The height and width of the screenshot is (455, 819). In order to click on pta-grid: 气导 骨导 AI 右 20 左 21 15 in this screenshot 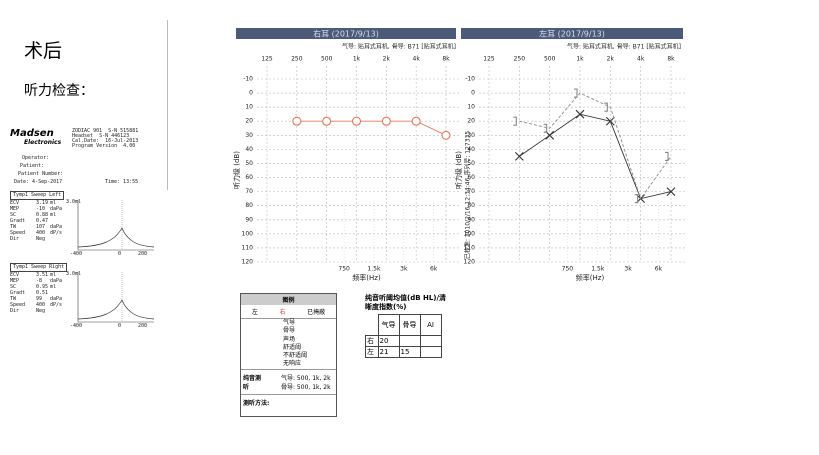, I will do `click(403, 336)`.